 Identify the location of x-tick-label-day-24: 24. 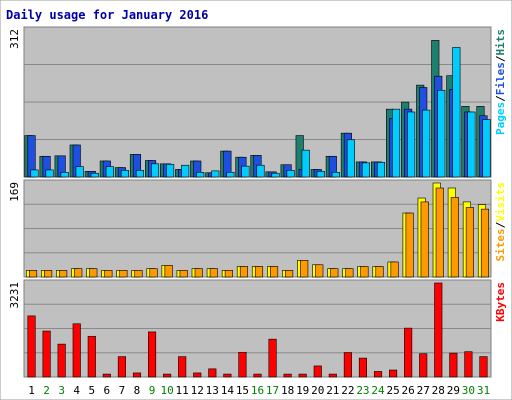
(378, 390).